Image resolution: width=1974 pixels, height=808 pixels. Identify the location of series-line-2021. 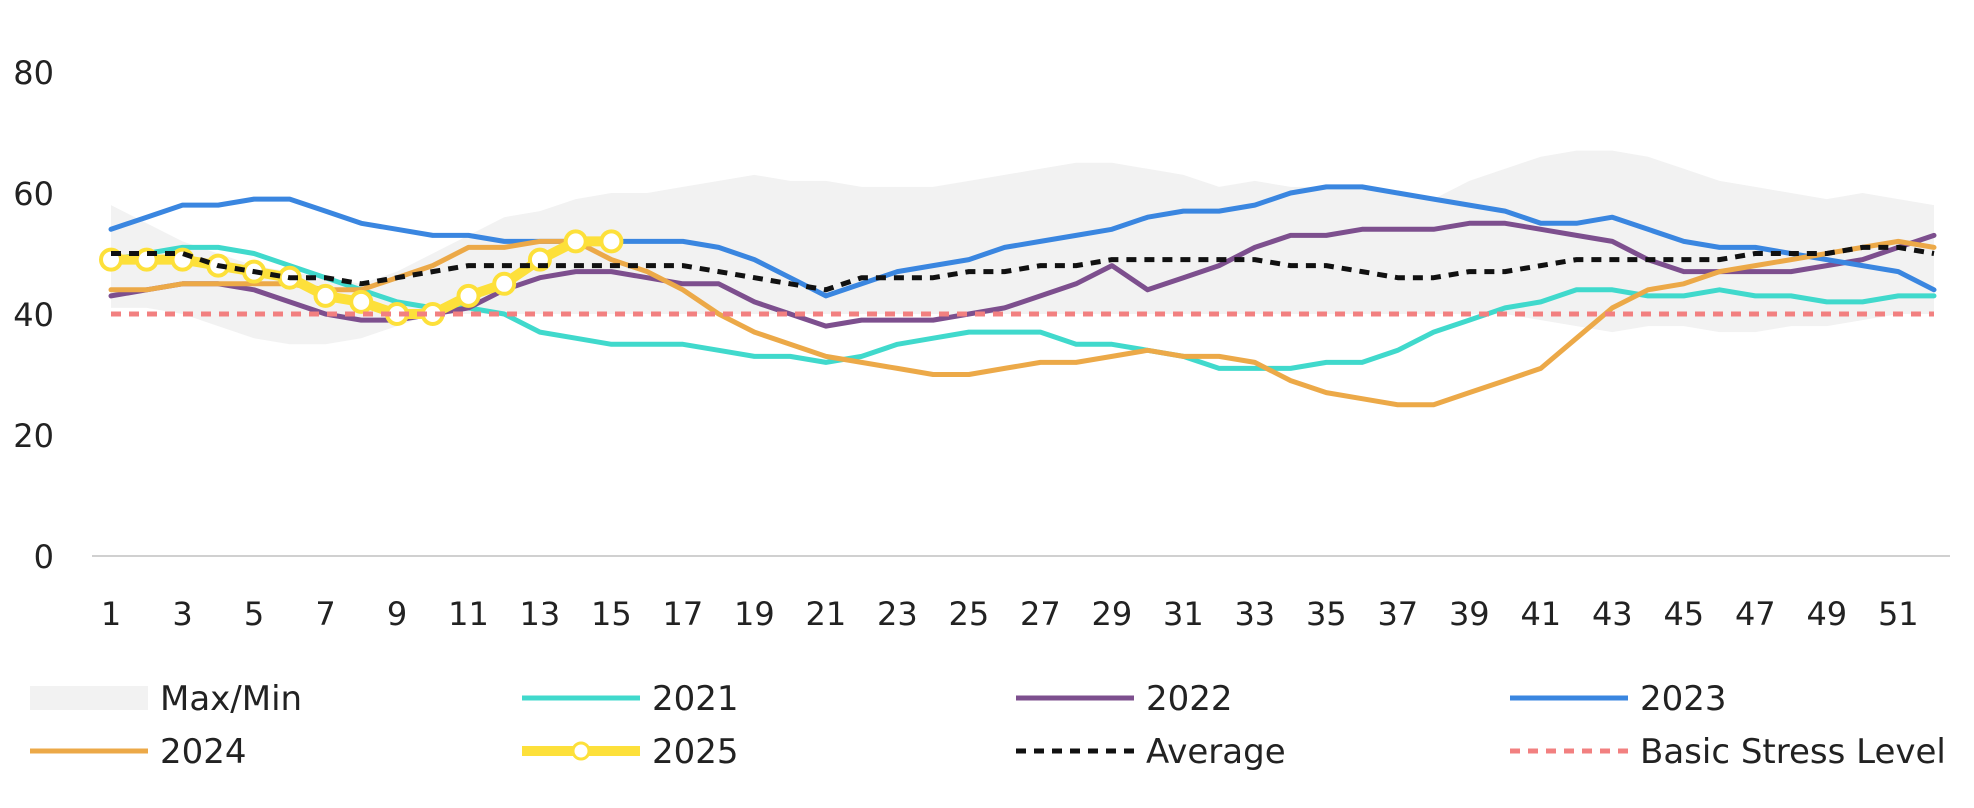
(1022, 307).